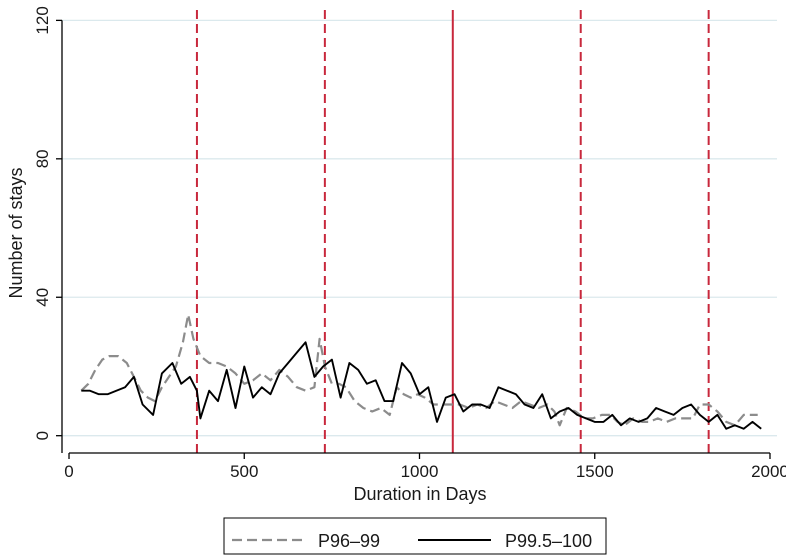 This screenshot has height=555, width=786. Describe the element at coordinates (42, 297) in the screenshot. I see `y-tick-label-40: 40` at that location.